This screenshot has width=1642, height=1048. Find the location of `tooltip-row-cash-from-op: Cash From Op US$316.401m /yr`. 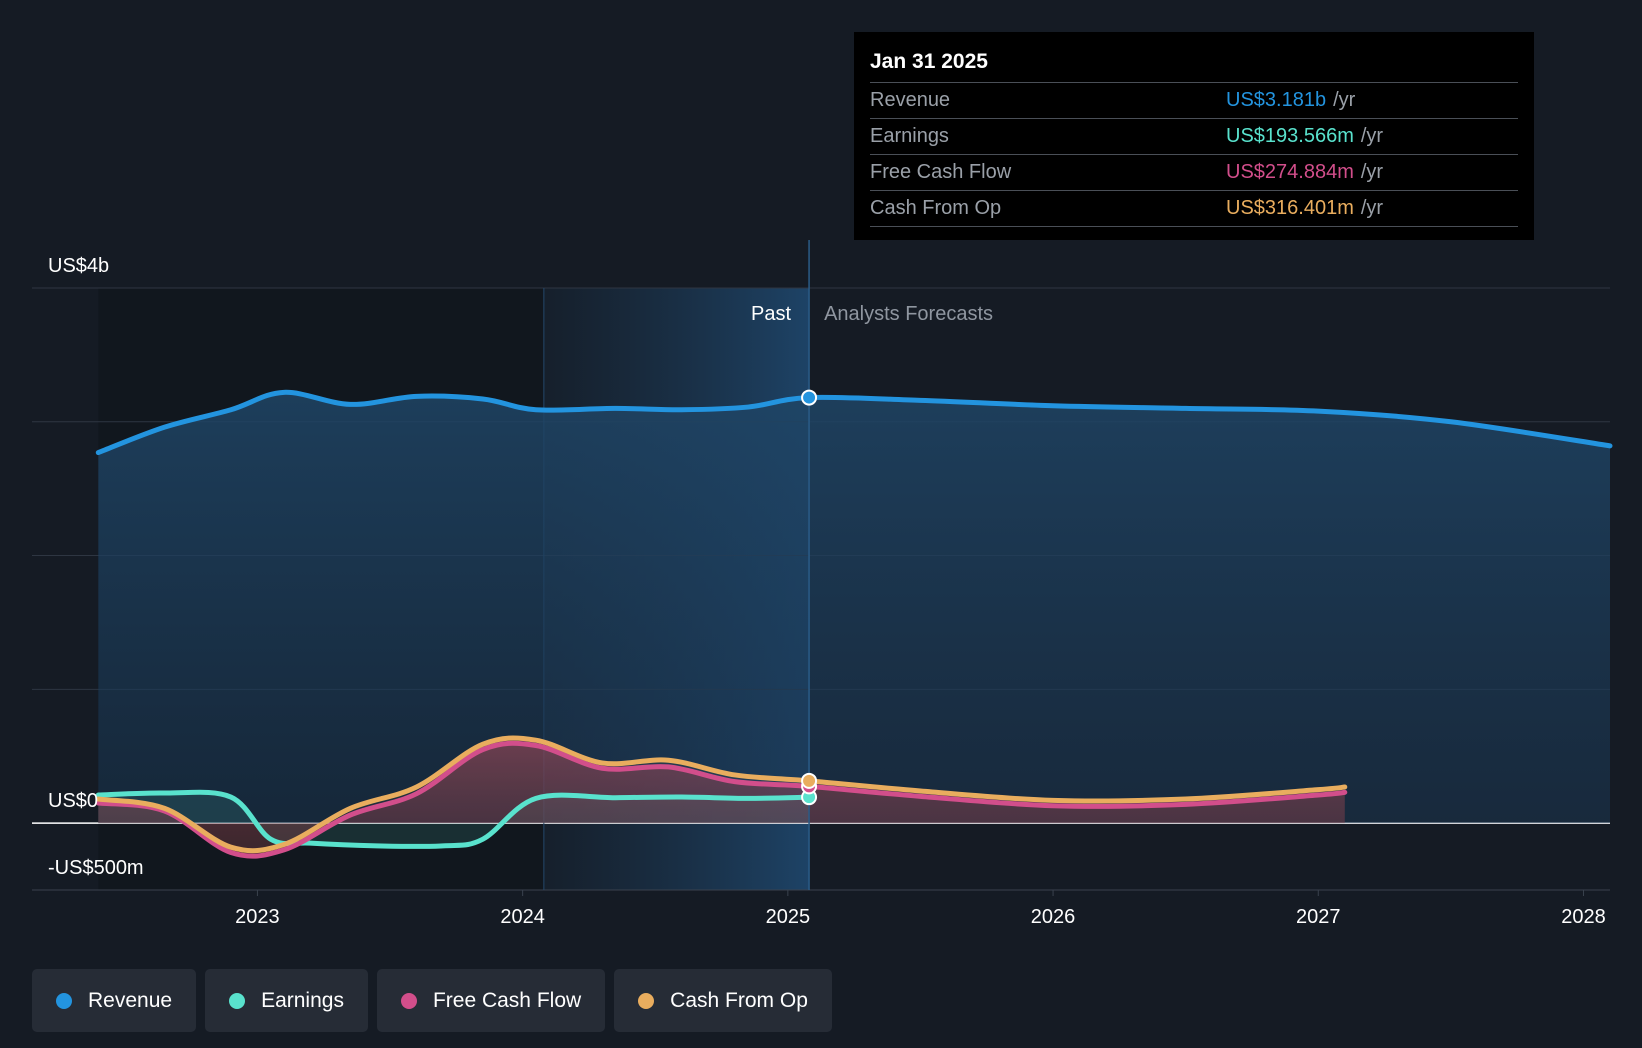

tooltip-row-cash-from-op: Cash From Op US$316.401m /yr is located at coordinates (1194, 208).